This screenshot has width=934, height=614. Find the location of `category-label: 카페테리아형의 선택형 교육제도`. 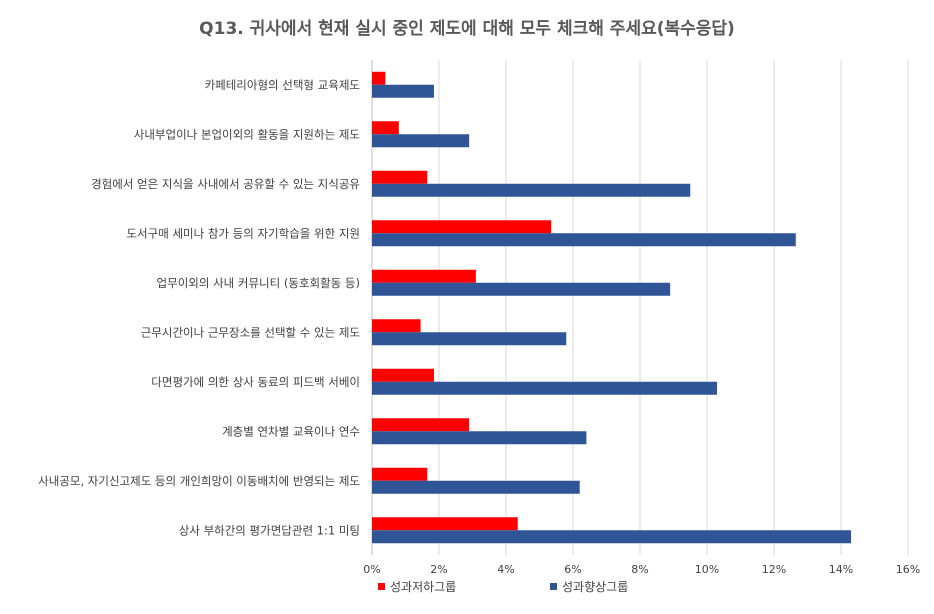

category-label: 카페테리아형의 선택형 교육제도 is located at coordinates (282, 85).